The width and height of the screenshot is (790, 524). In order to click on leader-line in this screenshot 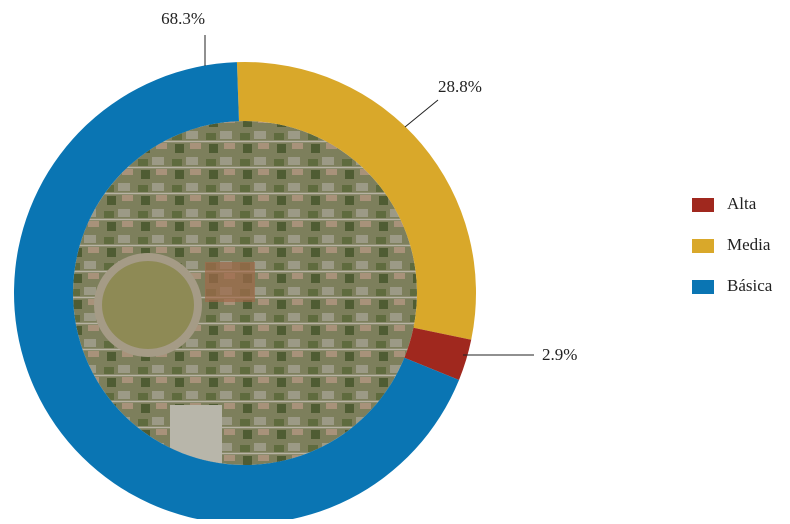, I will do `click(421, 113)`.